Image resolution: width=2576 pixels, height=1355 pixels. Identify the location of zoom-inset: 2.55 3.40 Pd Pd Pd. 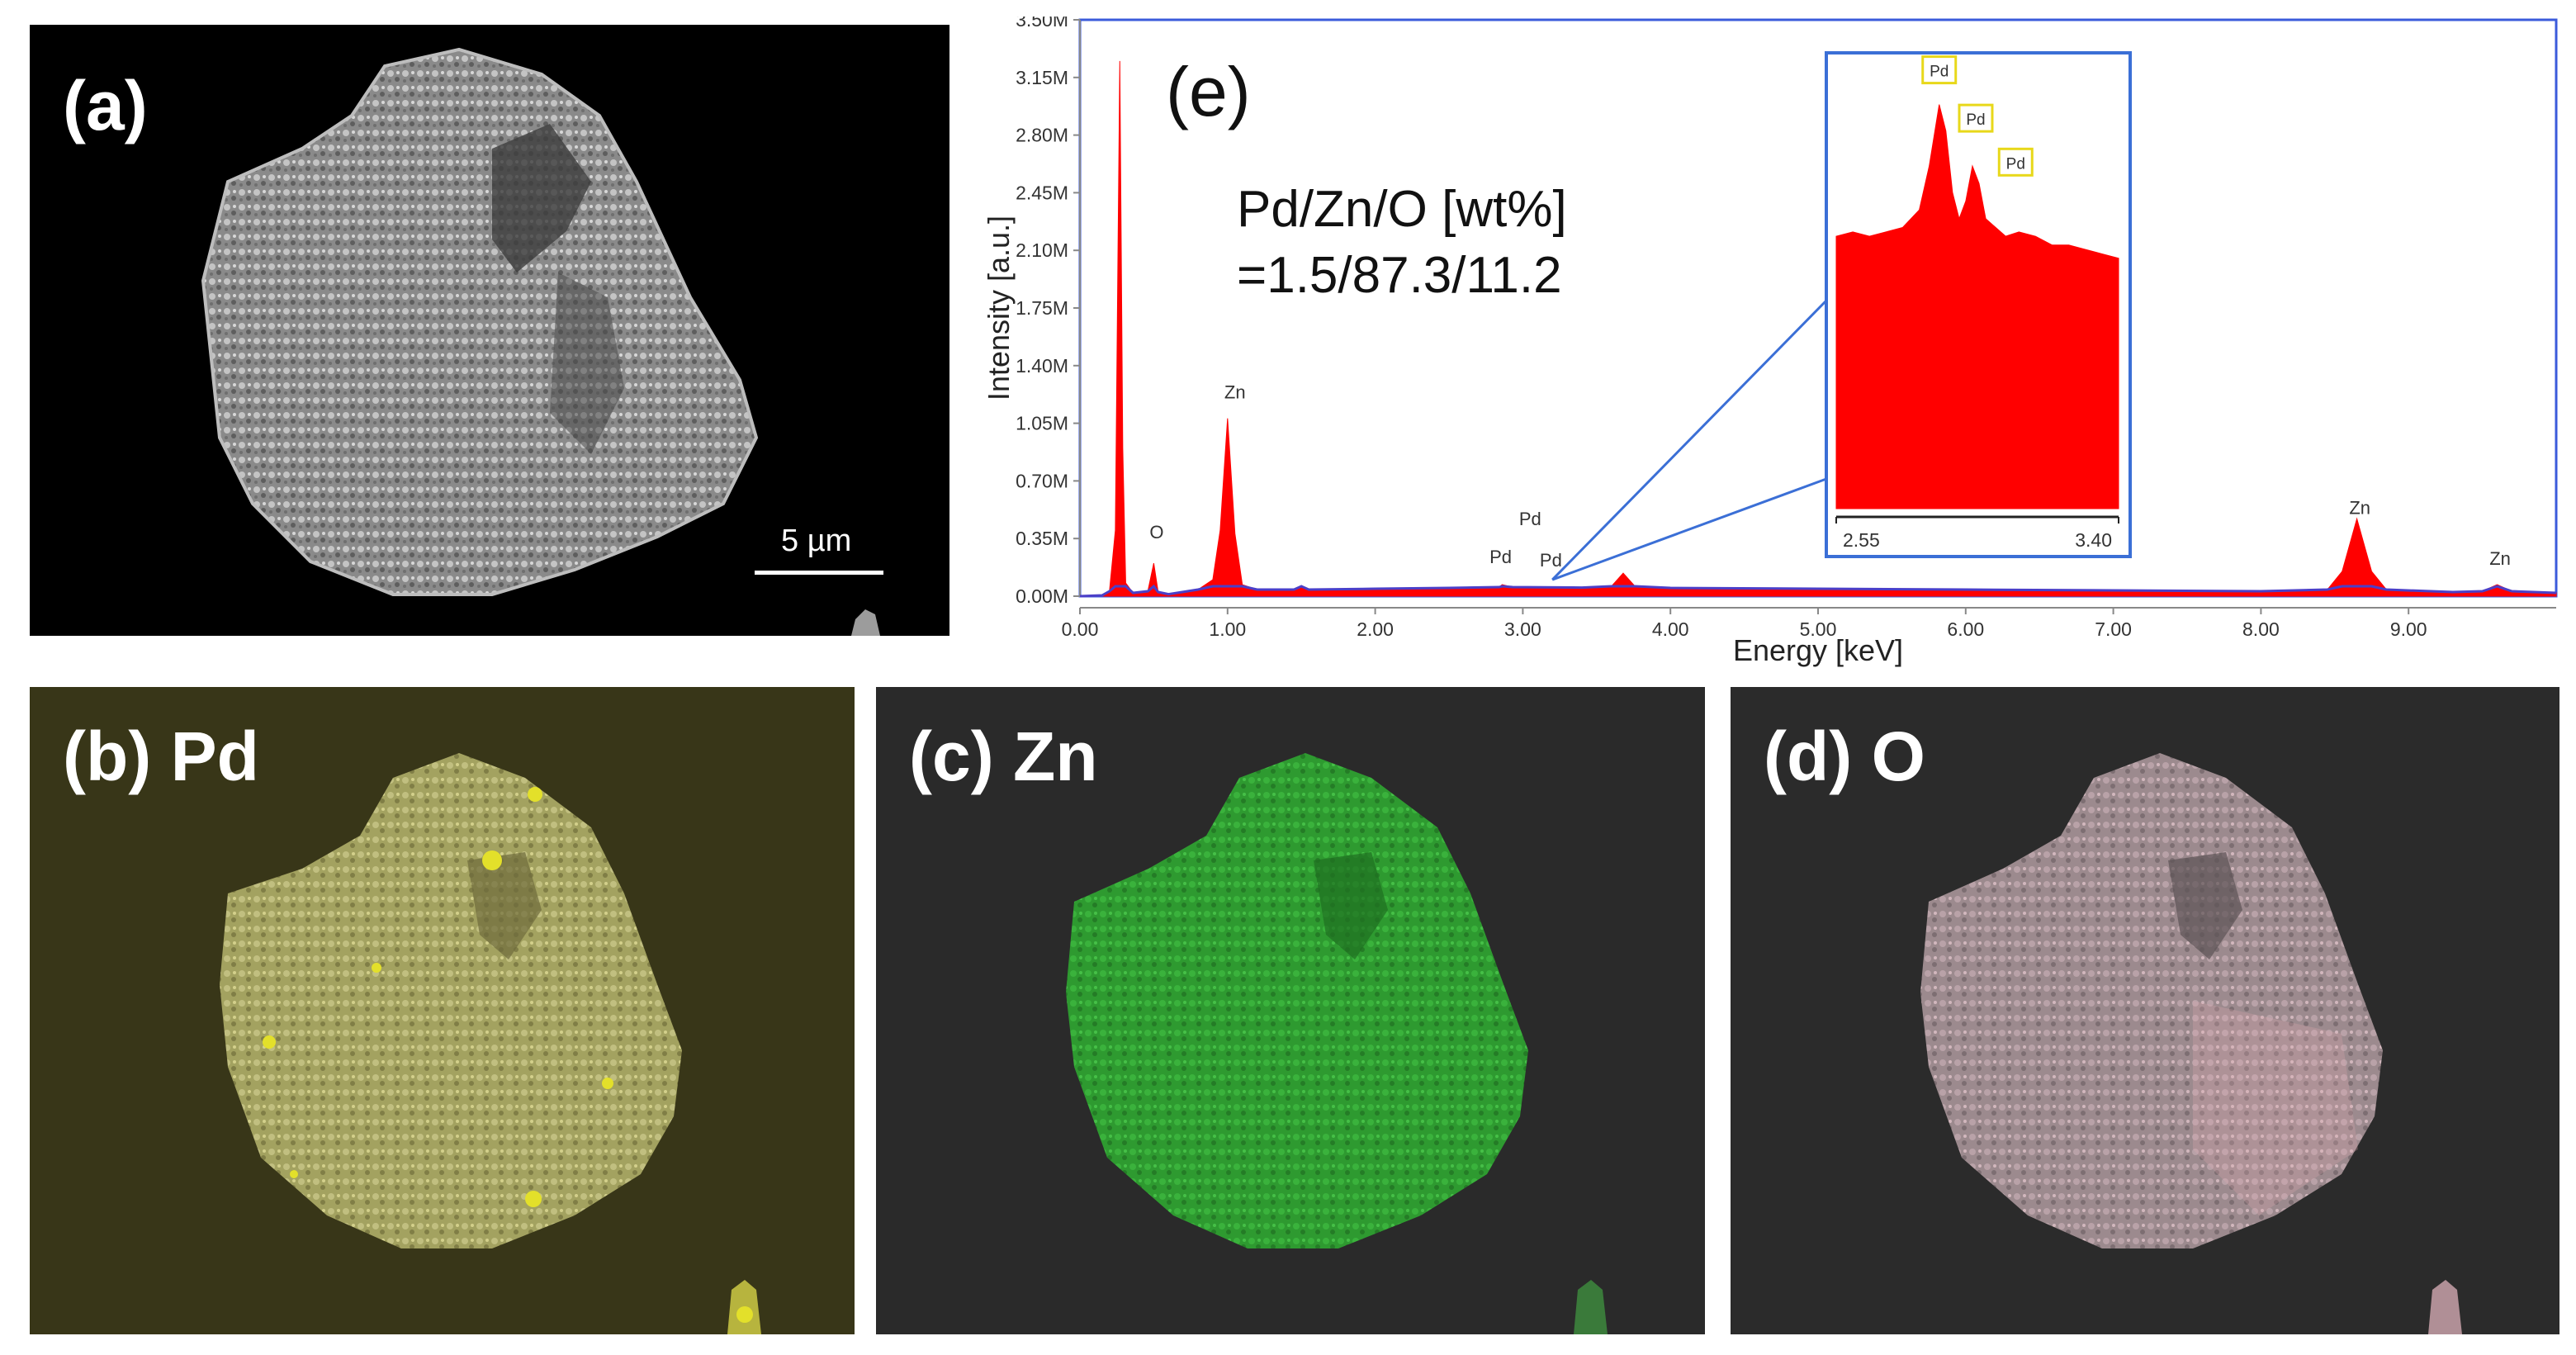
(1841, 316).